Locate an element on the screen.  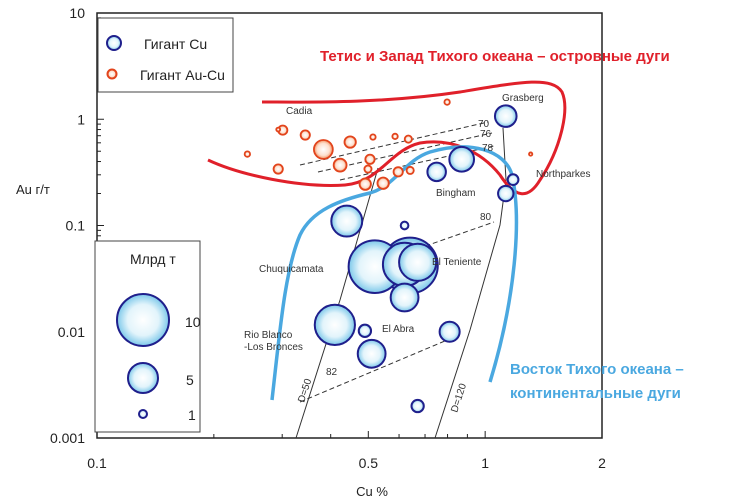
y-tick-label: 10 is located at coordinates (77, 13).